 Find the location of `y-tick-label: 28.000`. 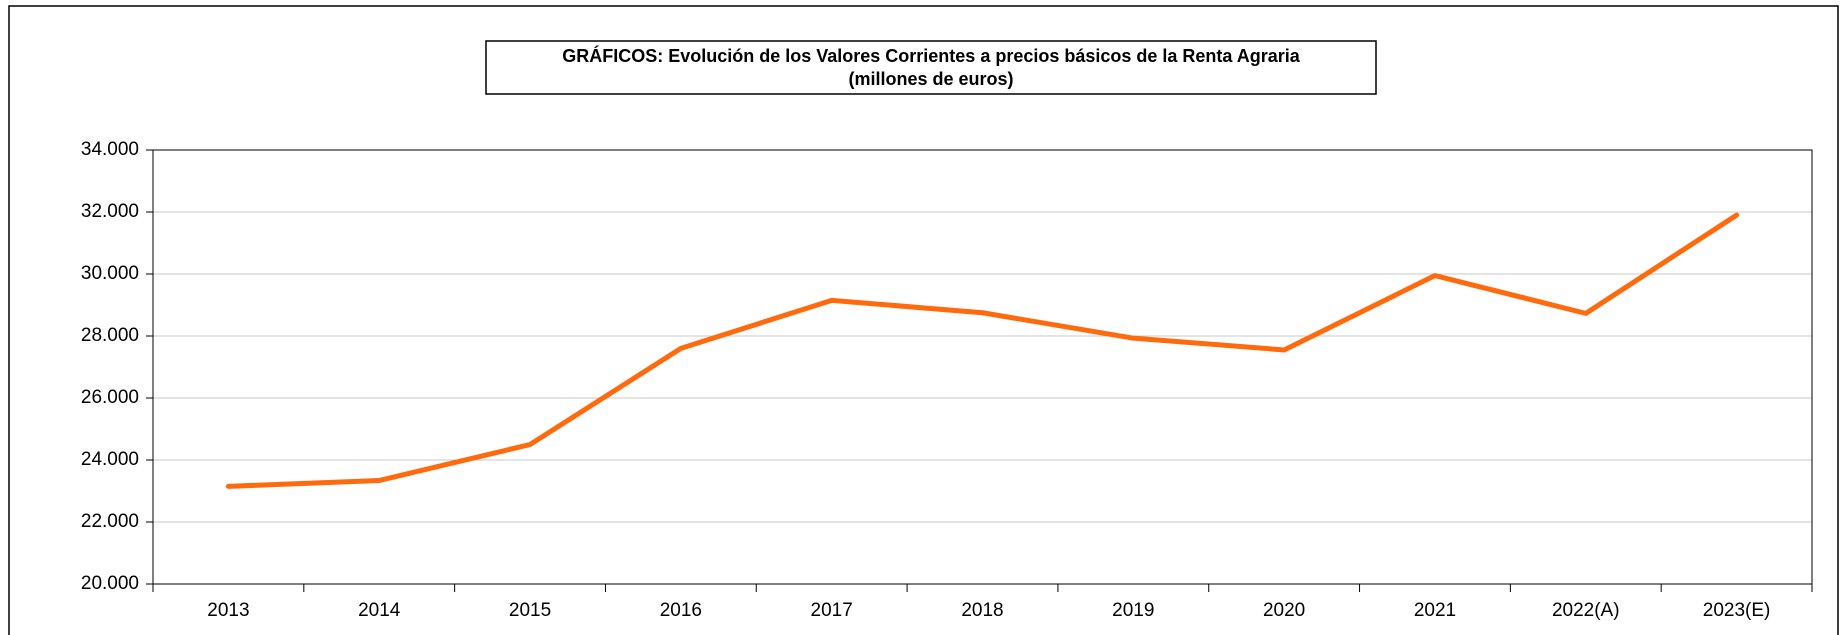

y-tick-label: 28.000 is located at coordinates (110, 335).